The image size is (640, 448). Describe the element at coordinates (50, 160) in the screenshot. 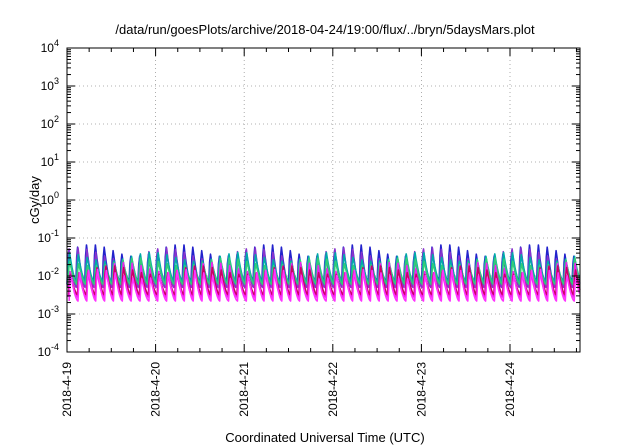

I see `y-tick-label: 10¹` at that location.